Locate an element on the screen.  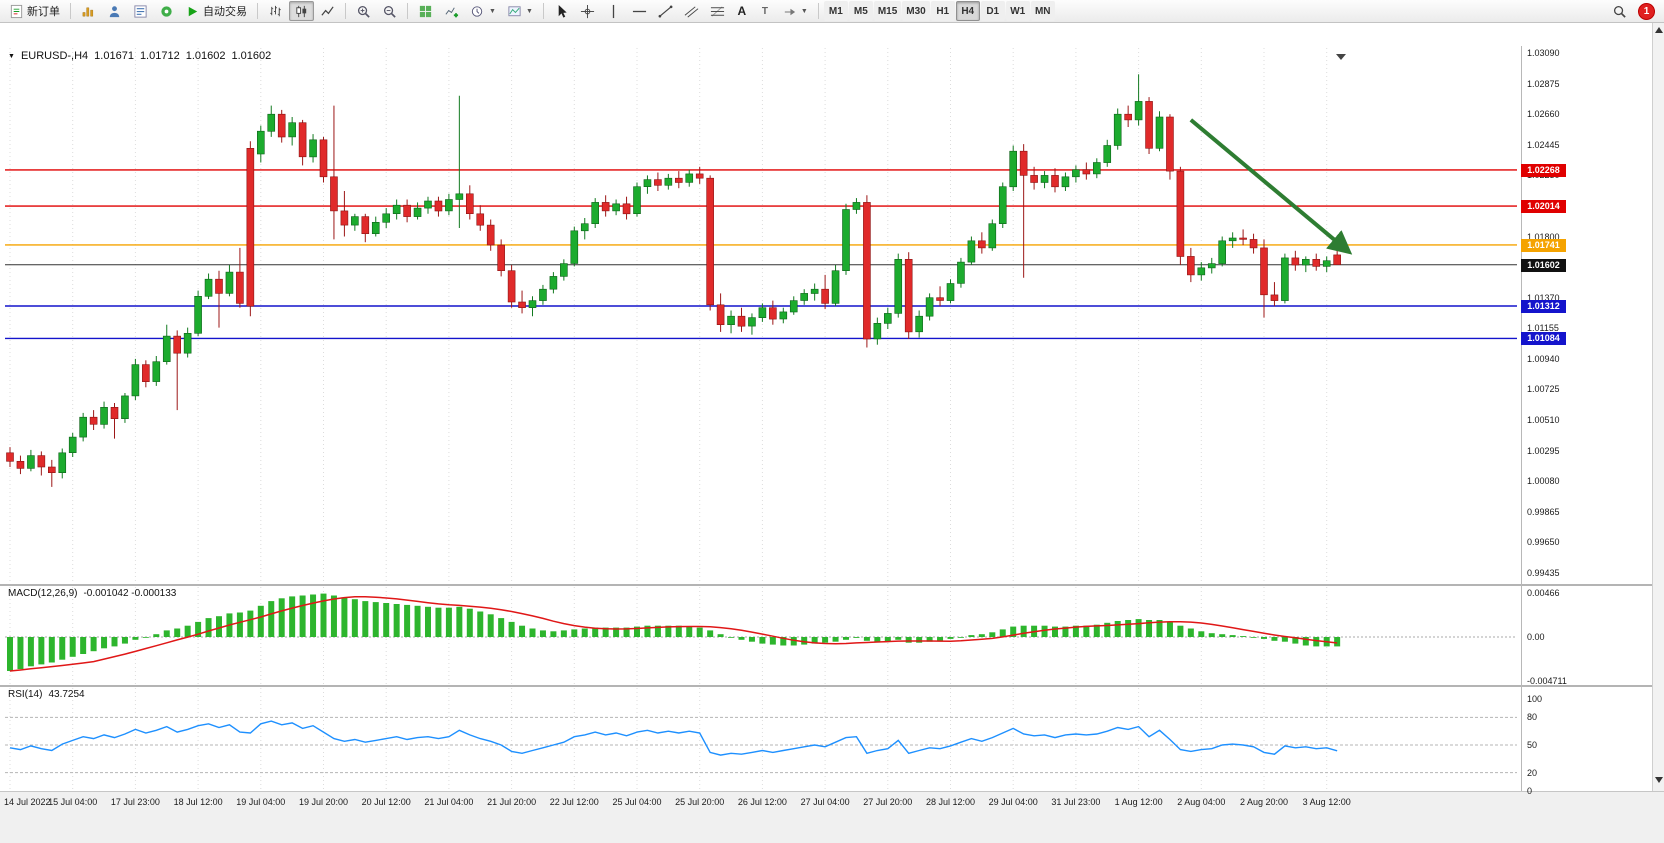
ohlc-open: 1.01671 is located at coordinates (114, 56).